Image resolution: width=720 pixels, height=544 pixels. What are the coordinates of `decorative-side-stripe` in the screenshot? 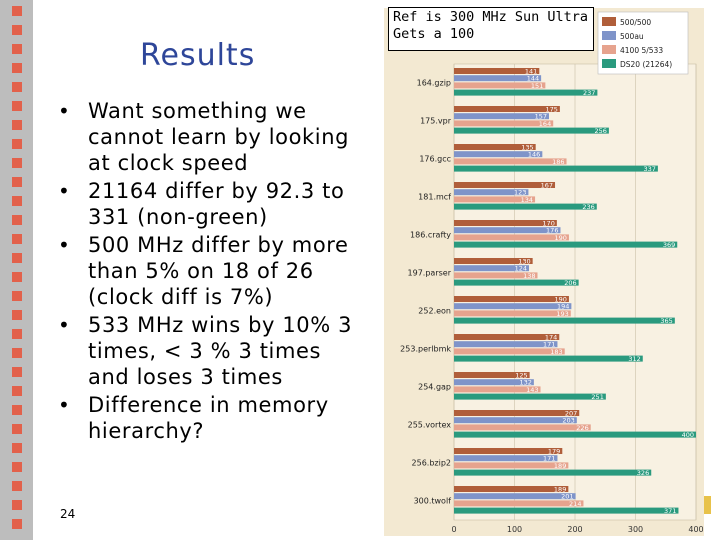 It's located at (16, 270).